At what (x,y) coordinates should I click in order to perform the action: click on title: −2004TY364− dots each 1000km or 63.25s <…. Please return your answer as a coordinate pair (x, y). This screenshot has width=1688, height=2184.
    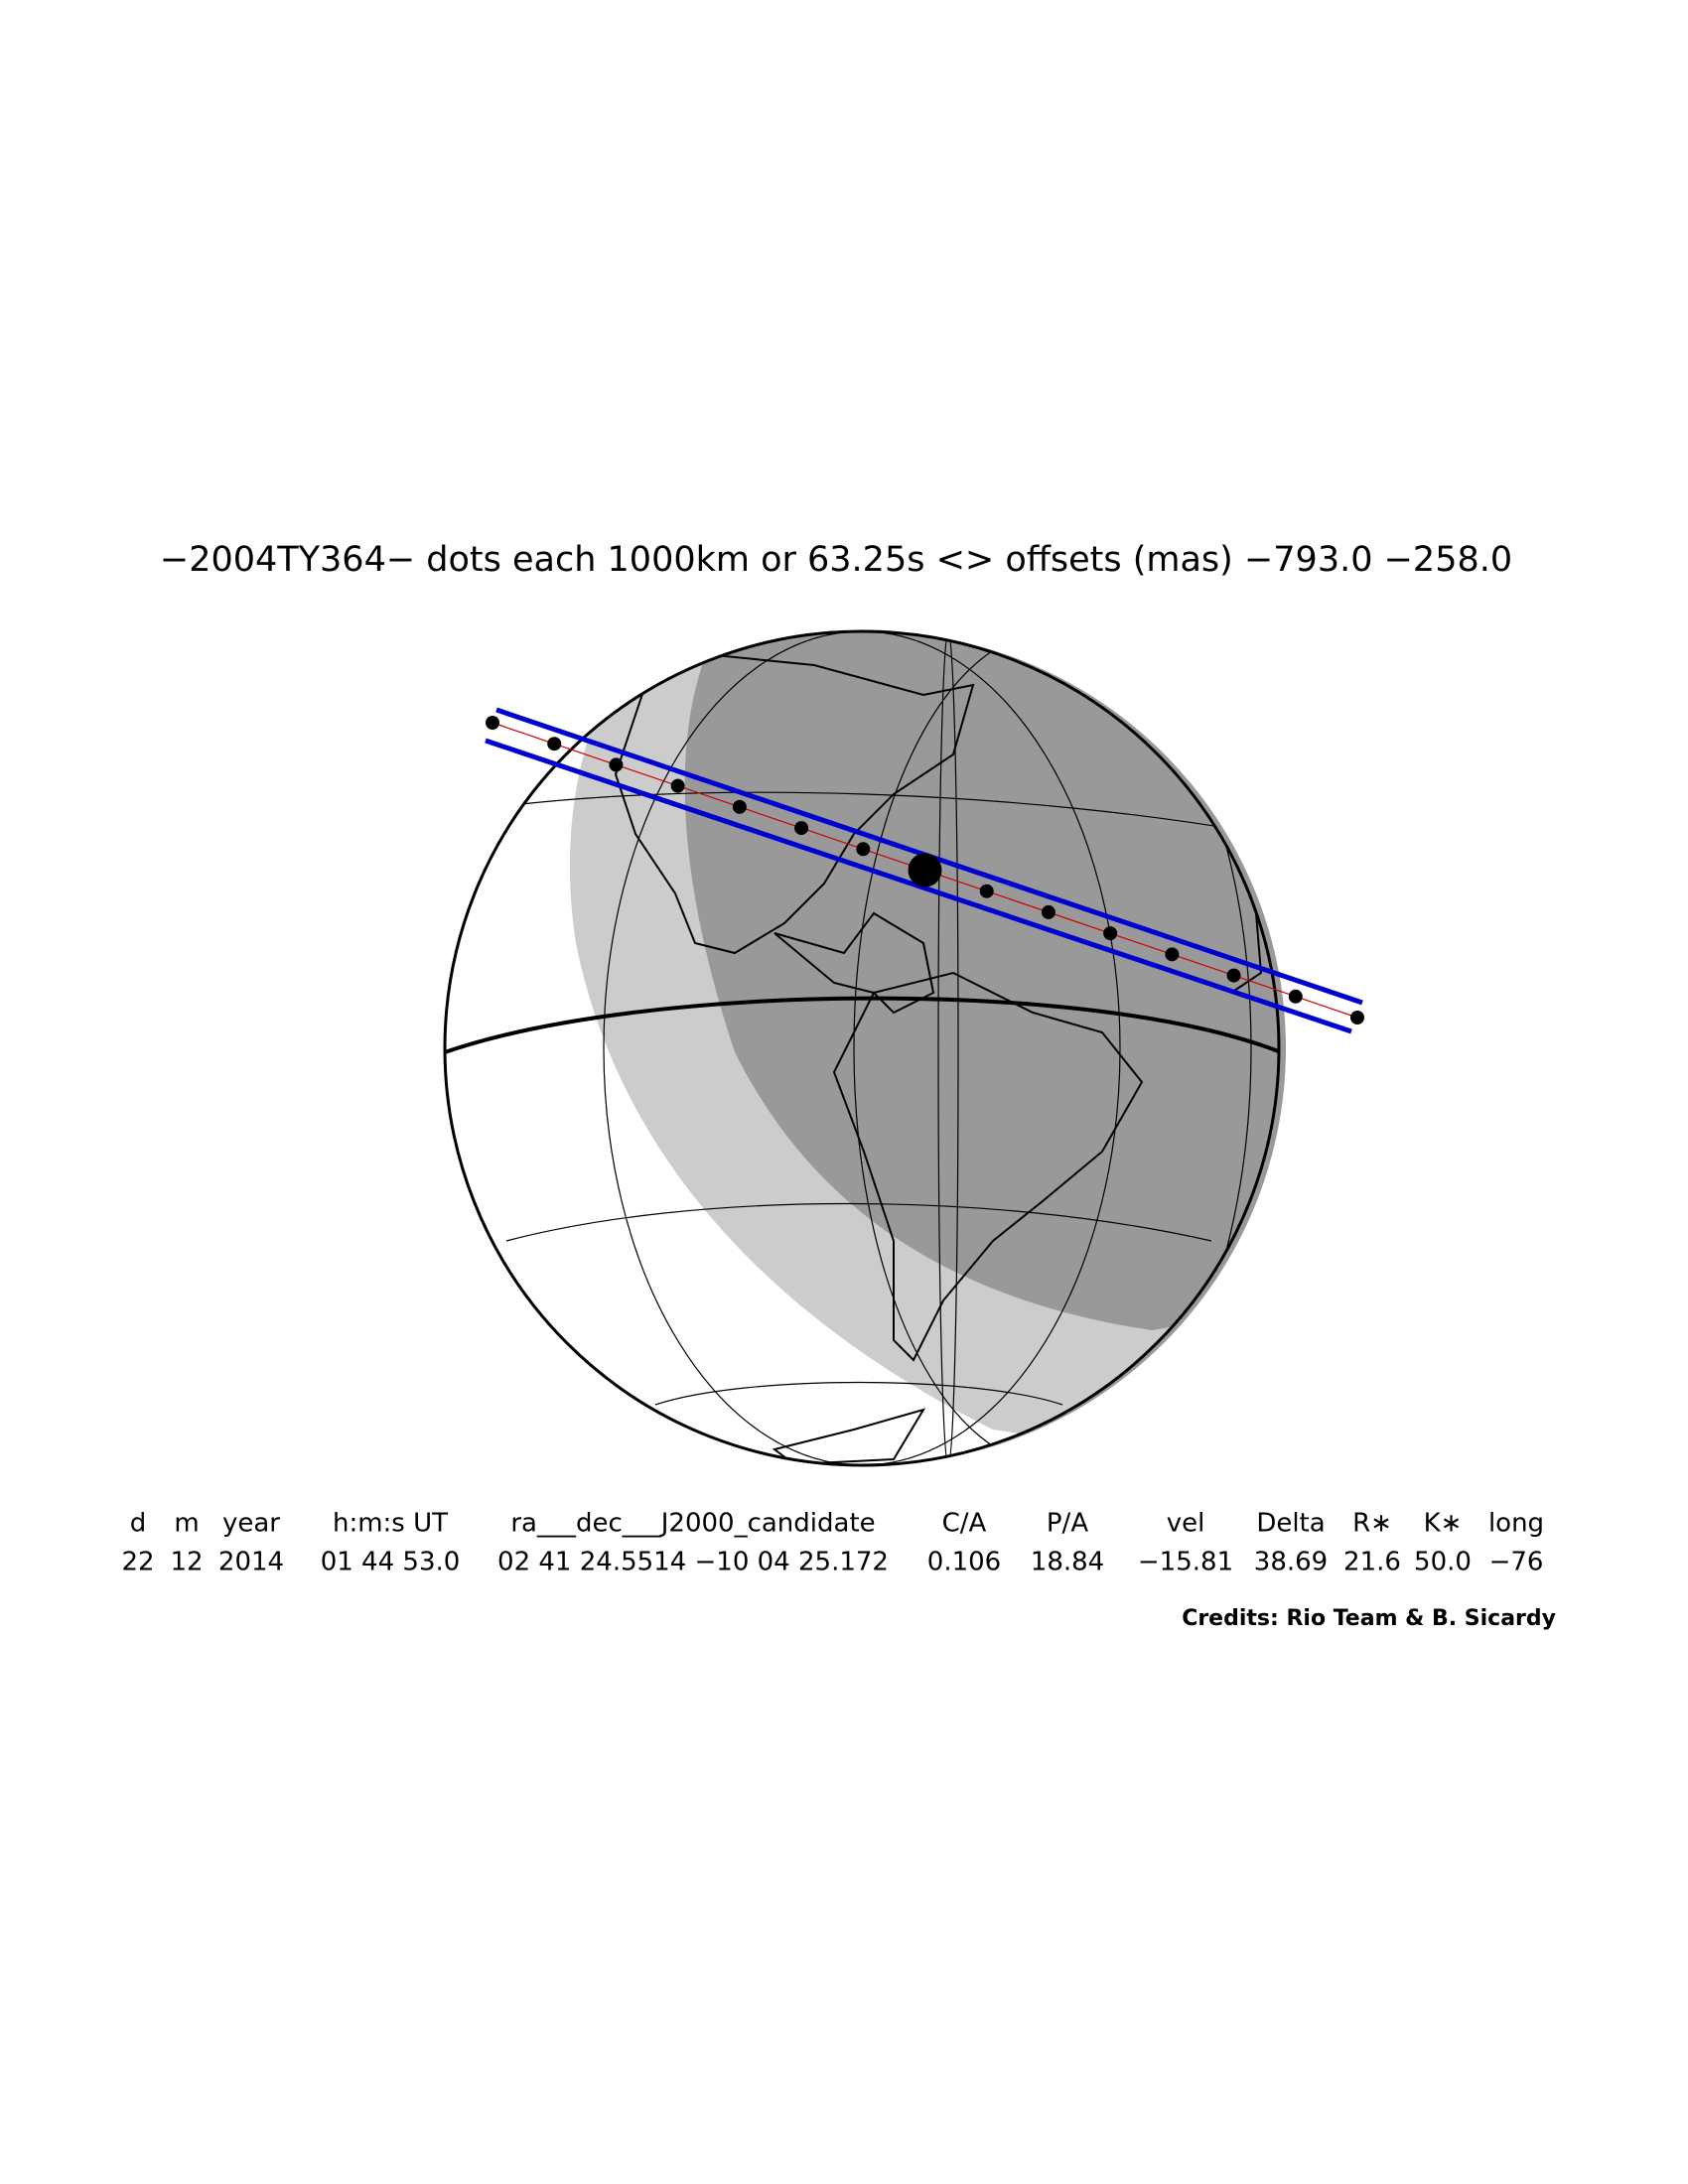
    Looking at the image, I should click on (836, 560).